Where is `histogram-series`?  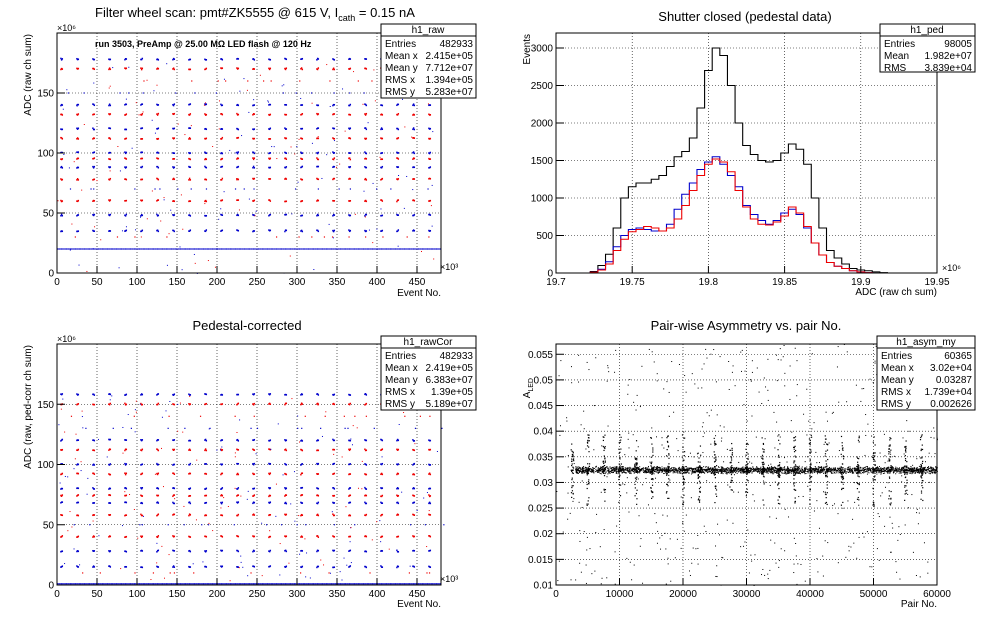 histogram-series is located at coordinates (731, 216).